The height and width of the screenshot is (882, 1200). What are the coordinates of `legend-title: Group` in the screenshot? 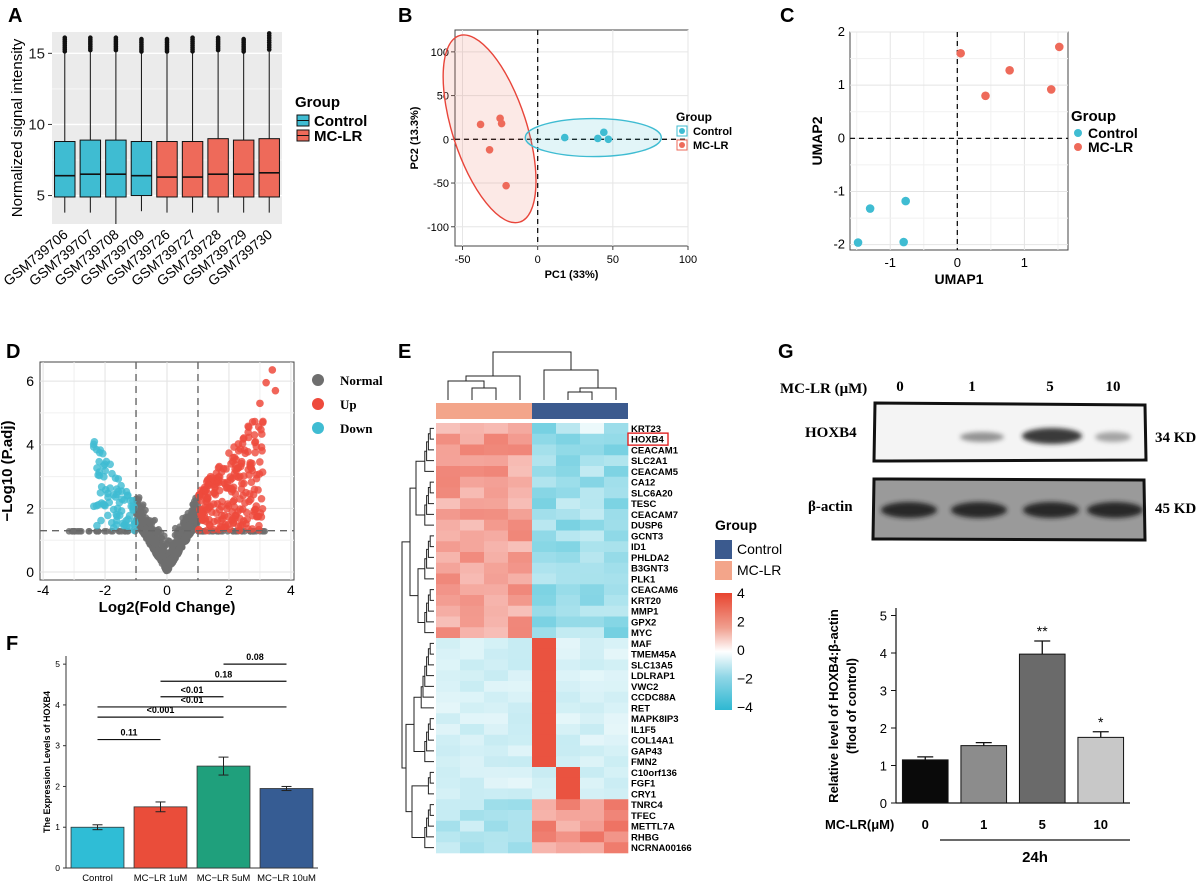 It's located at (1093, 116).